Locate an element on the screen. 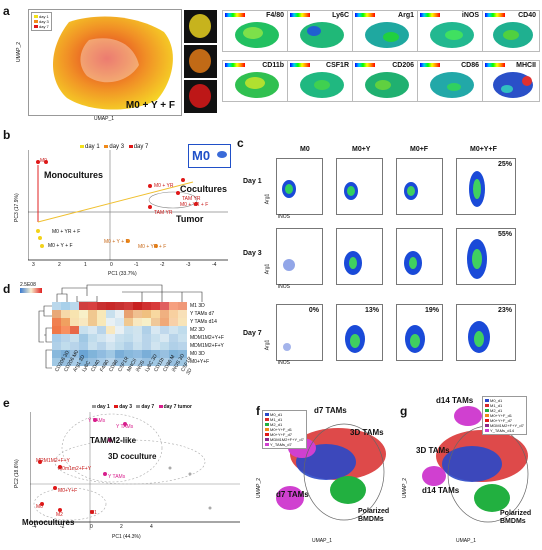  panel-g-ylabel: UMAP_2 is located at coordinates (405, 487).